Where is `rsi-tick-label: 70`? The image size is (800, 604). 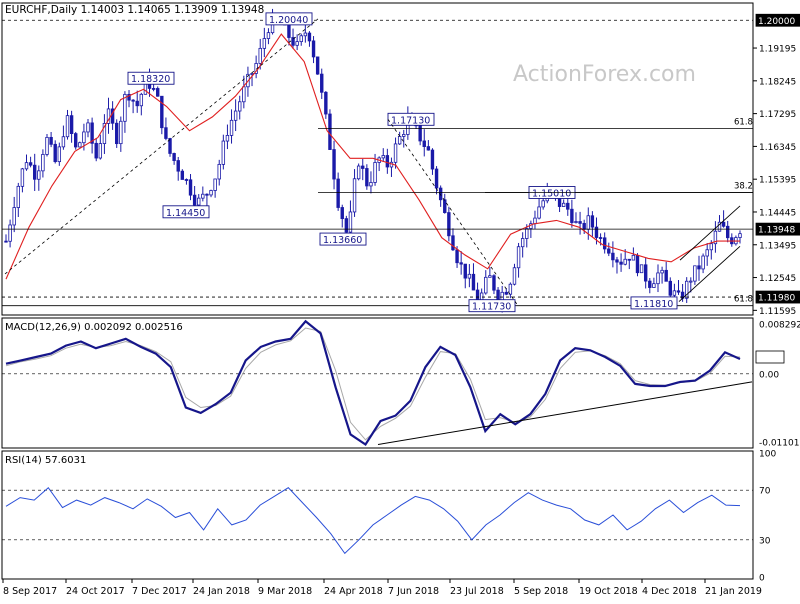
rsi-tick-label: 70 is located at coordinates (765, 492).